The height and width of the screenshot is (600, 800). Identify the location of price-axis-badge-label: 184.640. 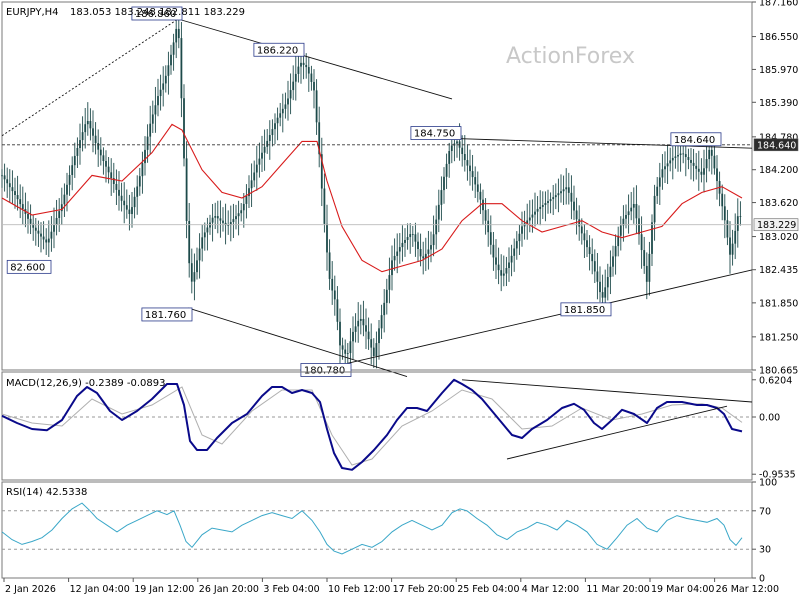
(776, 145).